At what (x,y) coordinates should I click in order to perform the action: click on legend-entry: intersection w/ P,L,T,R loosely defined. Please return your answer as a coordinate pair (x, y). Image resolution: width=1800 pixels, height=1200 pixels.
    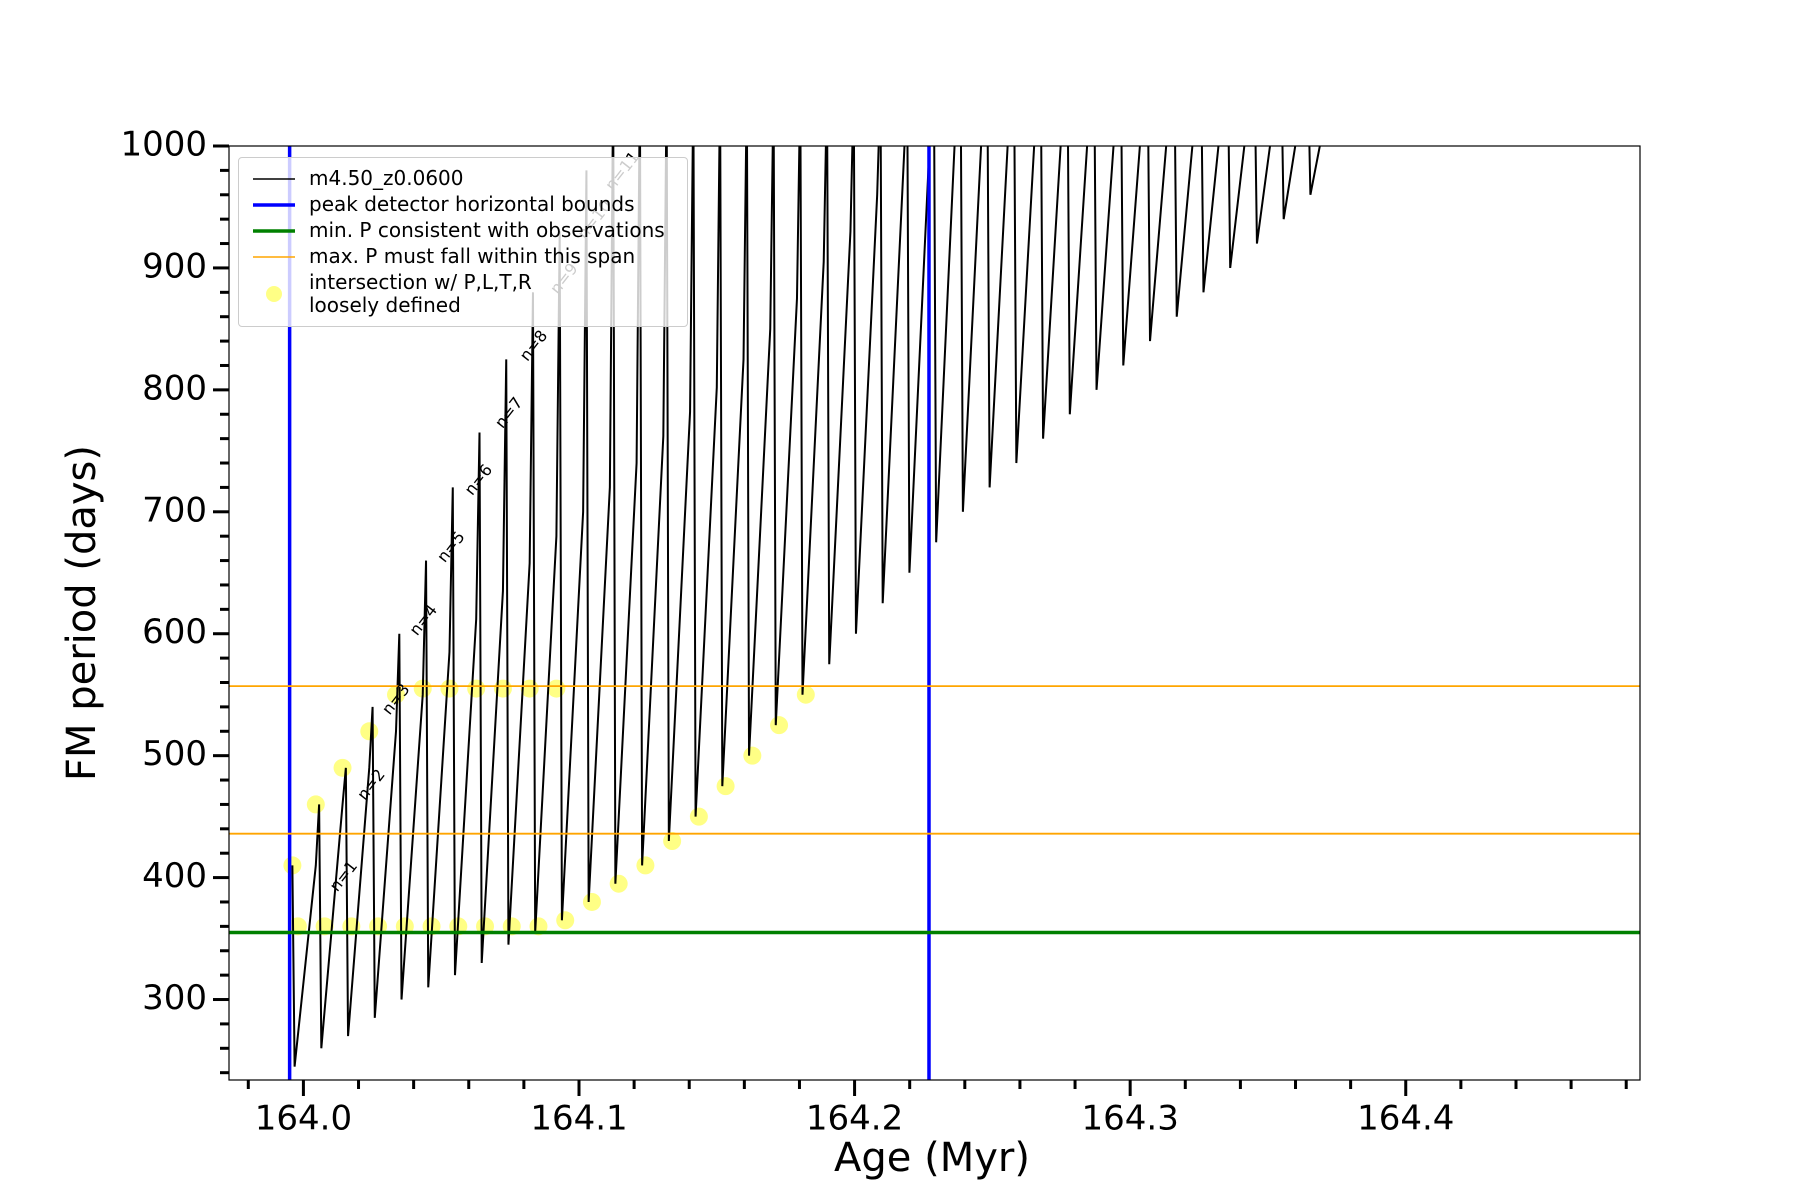
    Looking at the image, I should click on (463, 294).